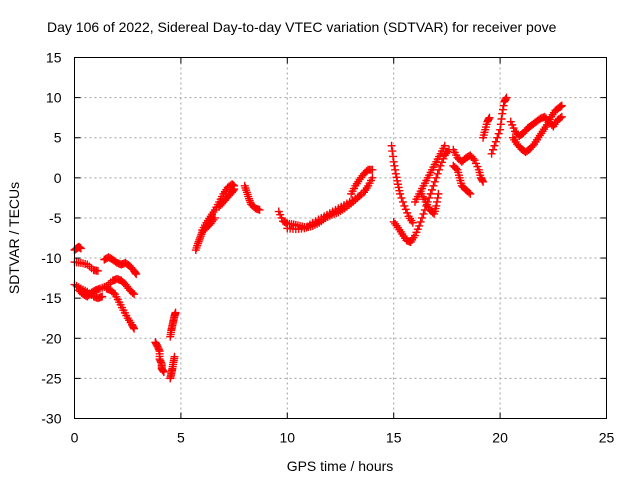 The image size is (640, 480). I want to click on x-tick-label: 20, so click(500, 438).